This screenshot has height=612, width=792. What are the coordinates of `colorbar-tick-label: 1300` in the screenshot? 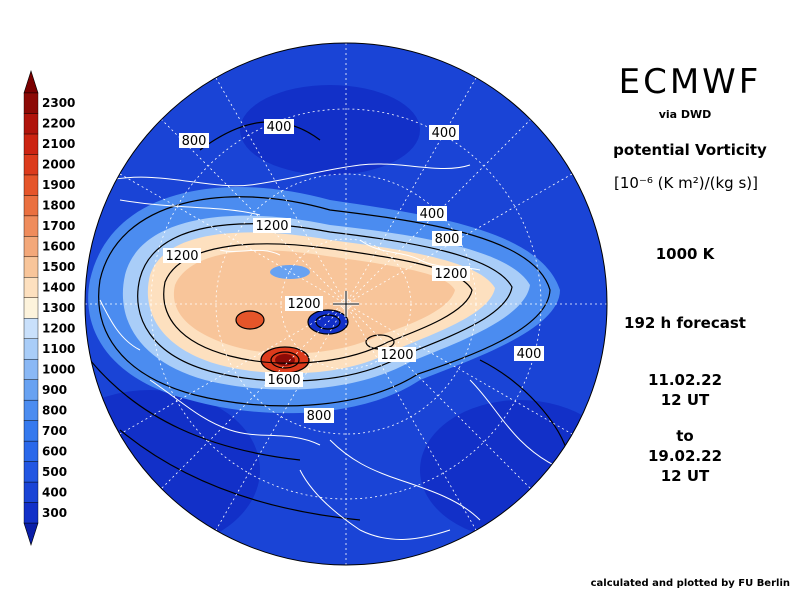 It's located at (58, 308).